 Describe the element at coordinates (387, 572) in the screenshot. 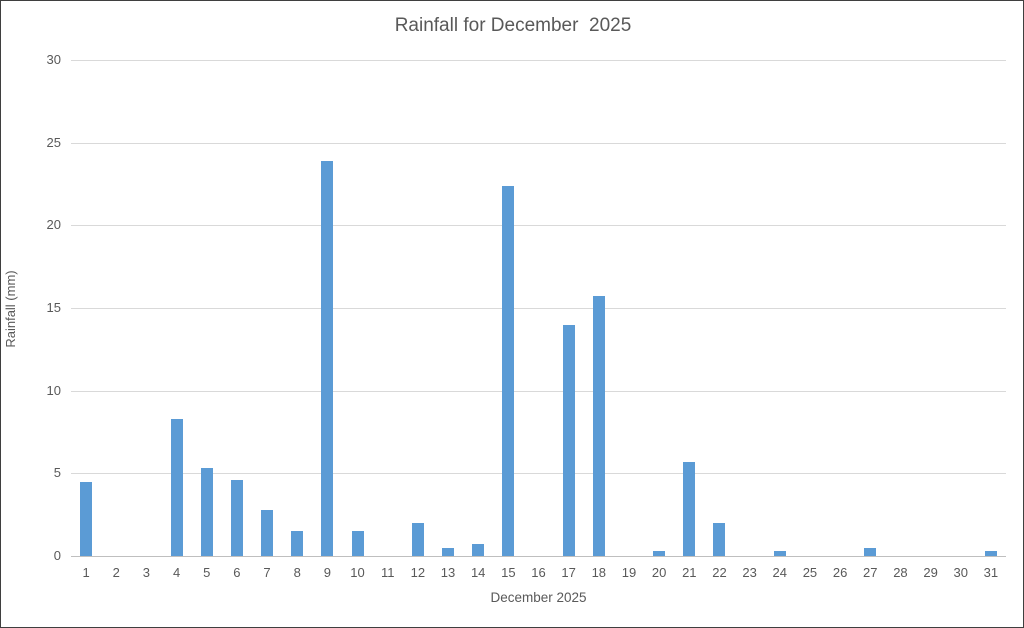

I see `x-tick-label: 11` at that location.